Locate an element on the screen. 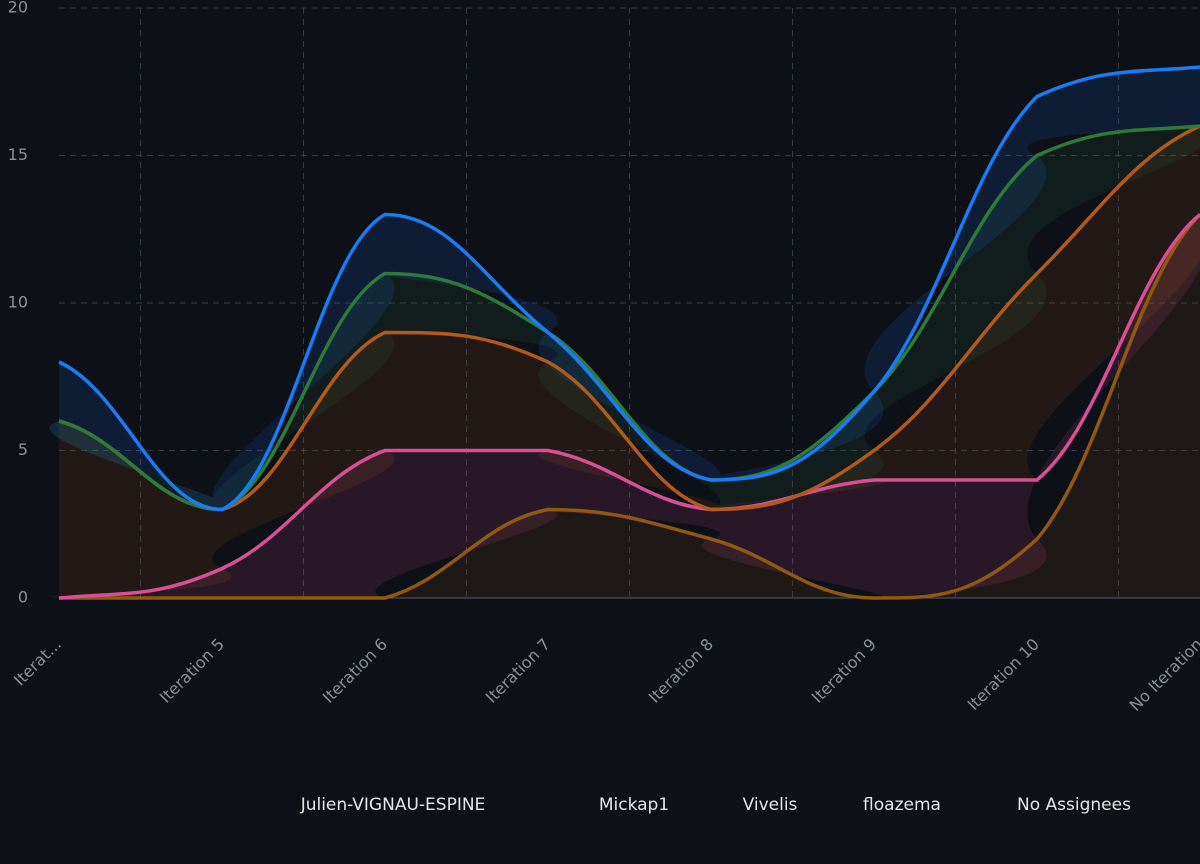  y-tick-label: 10 is located at coordinates (18, 302).